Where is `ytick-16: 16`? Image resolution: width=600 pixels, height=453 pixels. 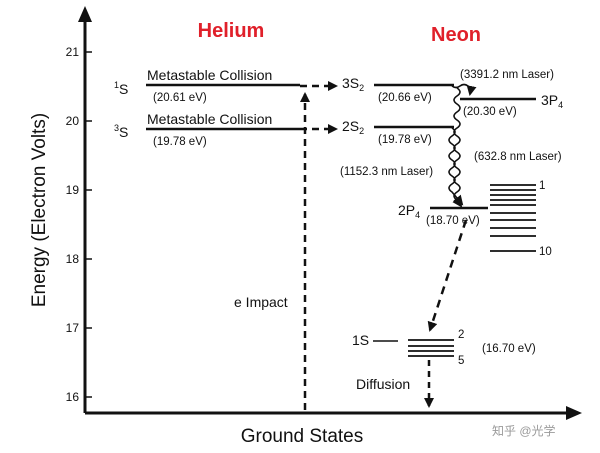
ytick-16: 16 is located at coordinates (73, 397).